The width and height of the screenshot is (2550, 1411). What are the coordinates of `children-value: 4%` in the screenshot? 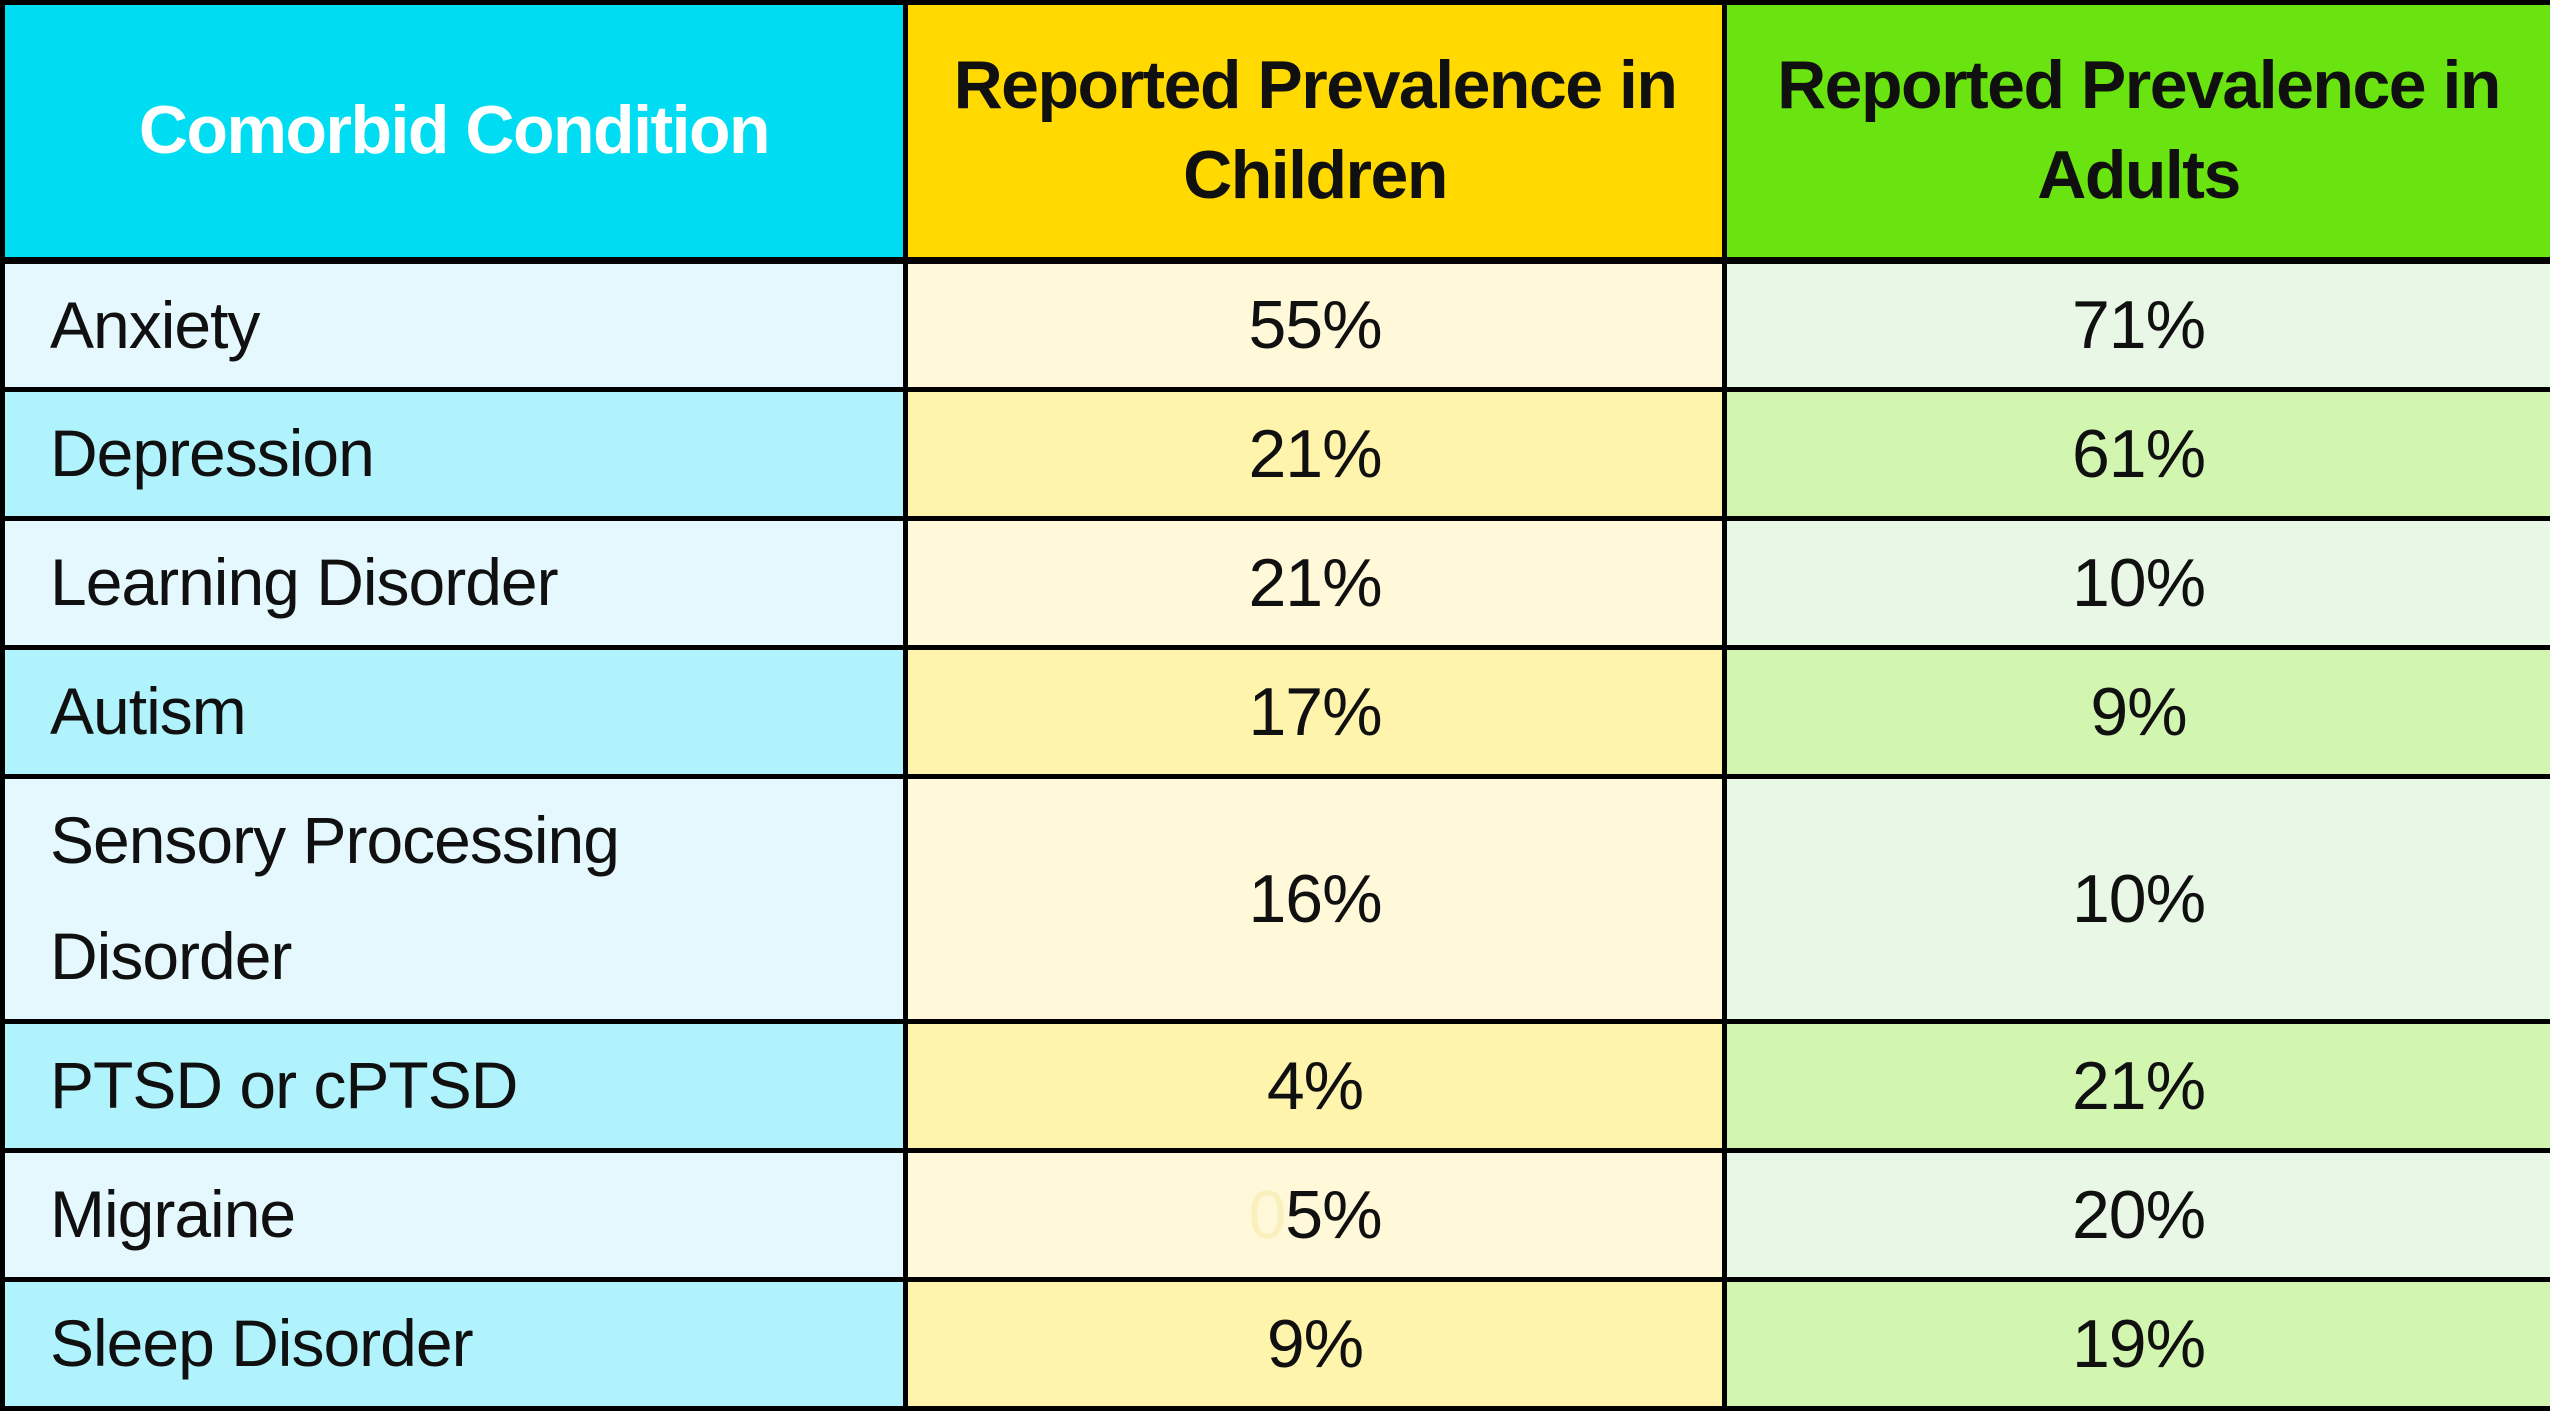 It's located at (1315, 1086).